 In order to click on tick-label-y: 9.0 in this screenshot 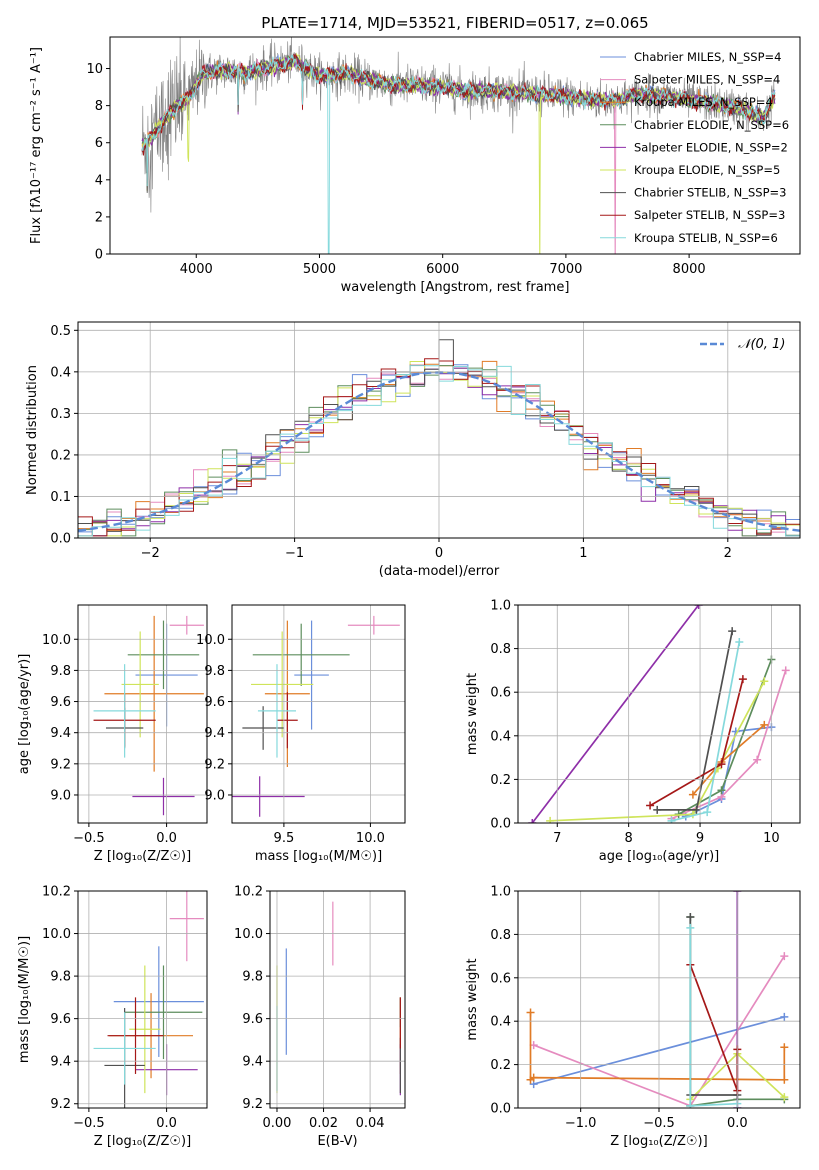, I will do `click(214, 795)`.